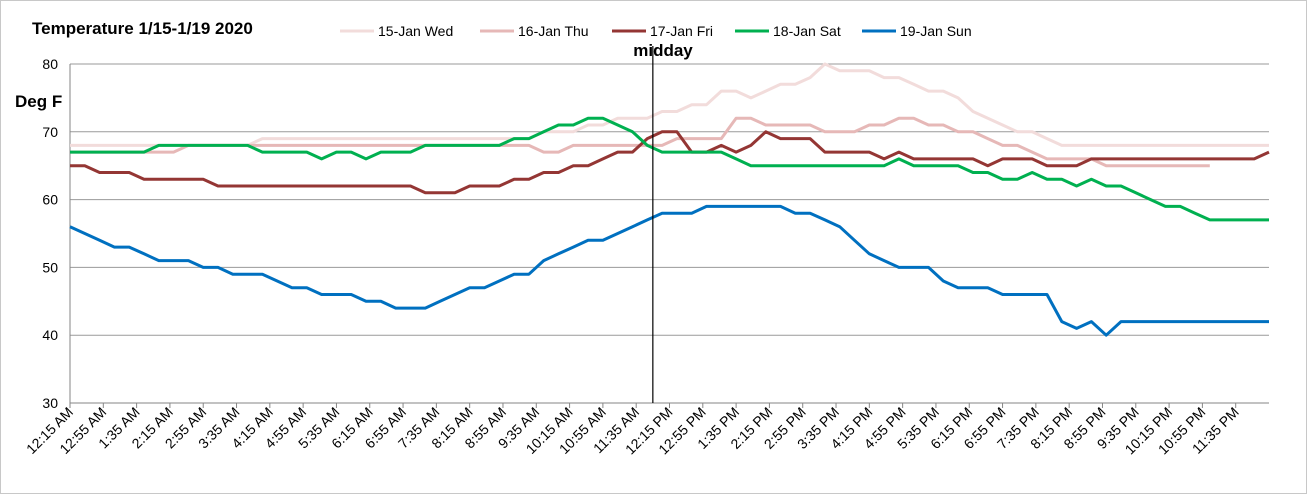 This screenshot has width=1307, height=494. I want to click on legend-label: 19-Jan Sun, so click(936, 31).